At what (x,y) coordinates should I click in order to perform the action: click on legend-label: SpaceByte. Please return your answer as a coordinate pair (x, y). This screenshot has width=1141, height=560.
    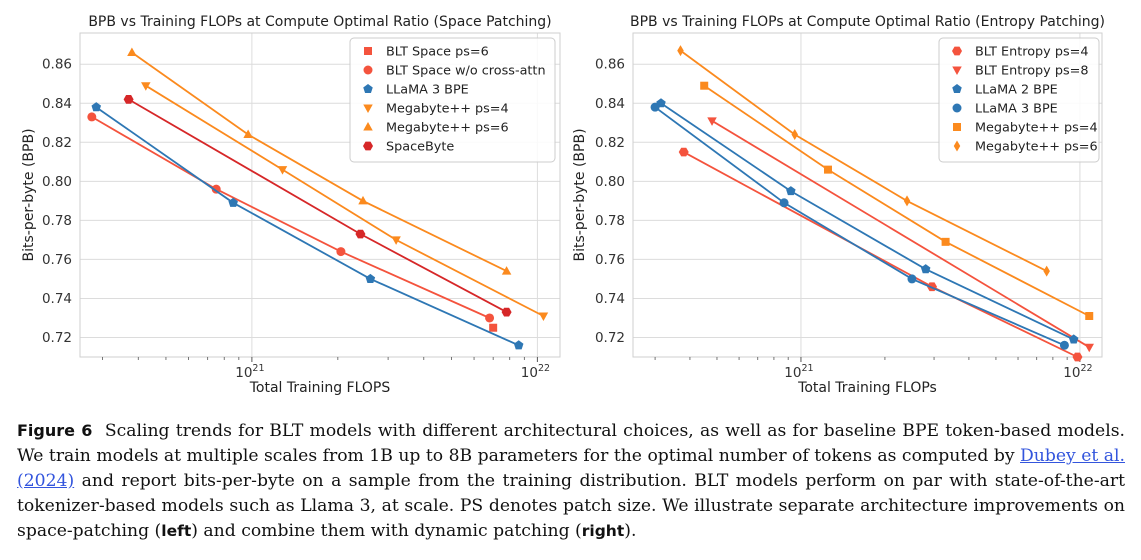
    Looking at the image, I should click on (420, 147).